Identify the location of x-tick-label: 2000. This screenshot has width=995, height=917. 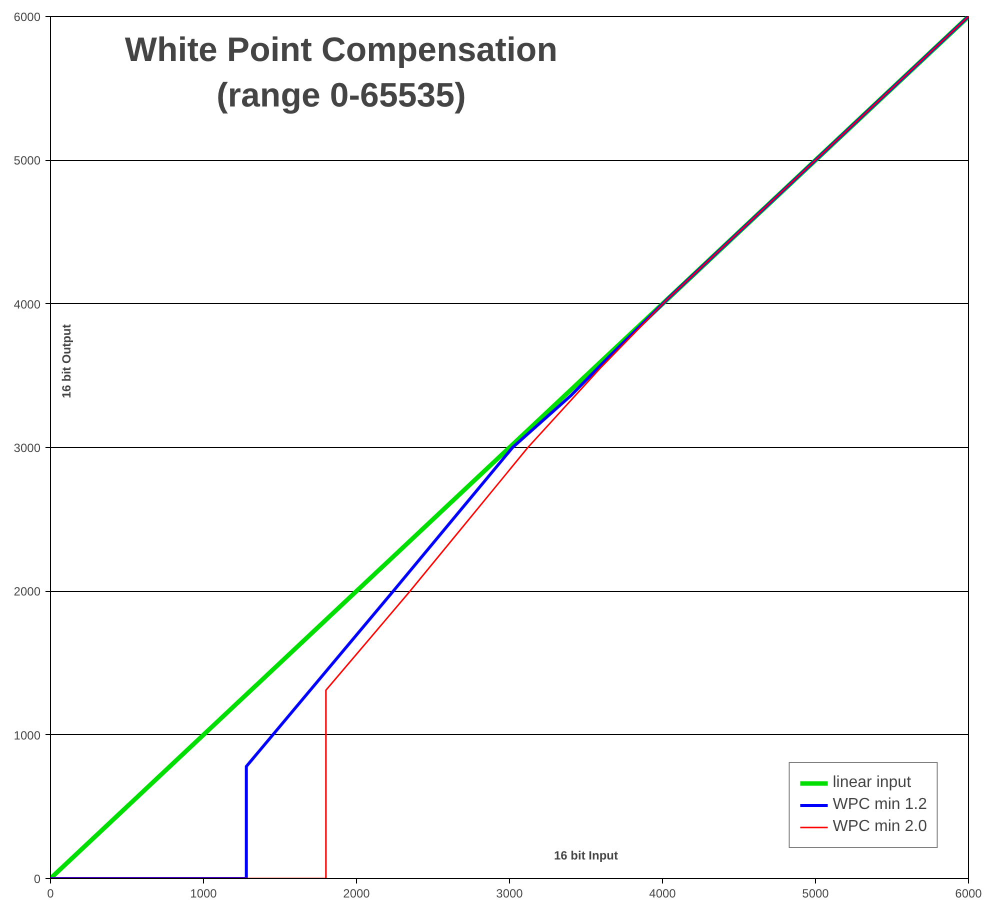
(356, 893).